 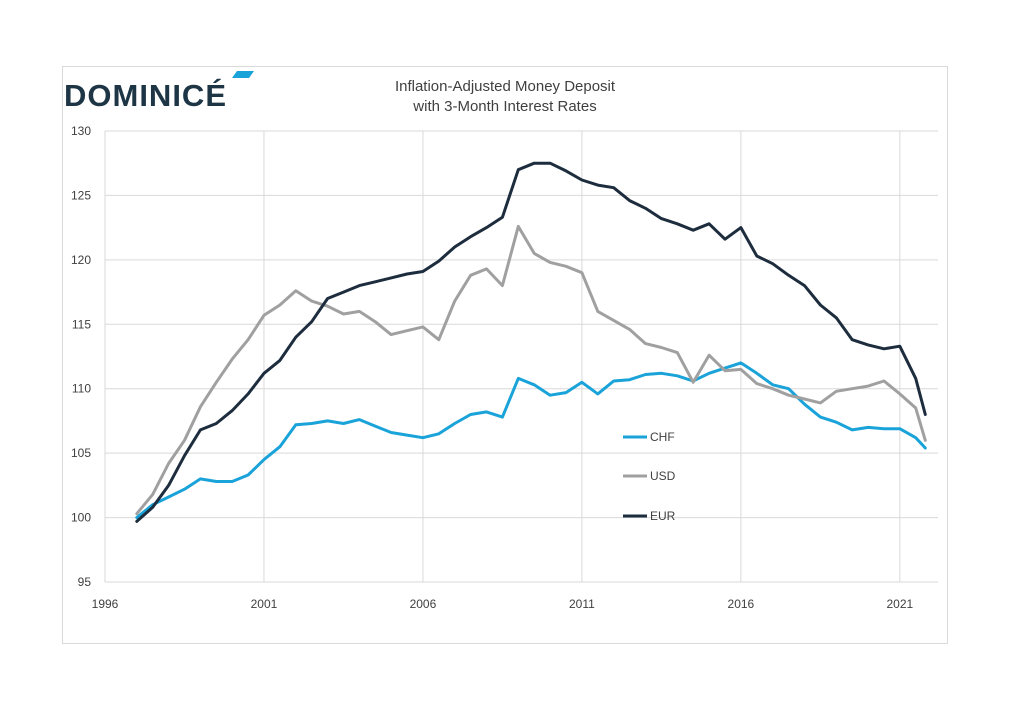 I want to click on legend-label: EUR, so click(x=663, y=516).